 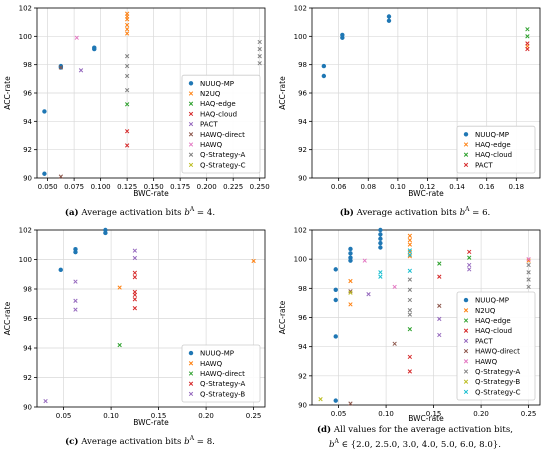 What do you see at coordinates (487, 187) in the screenshot?
I see `x-tick-label: 0.16` at bounding box center [487, 187].